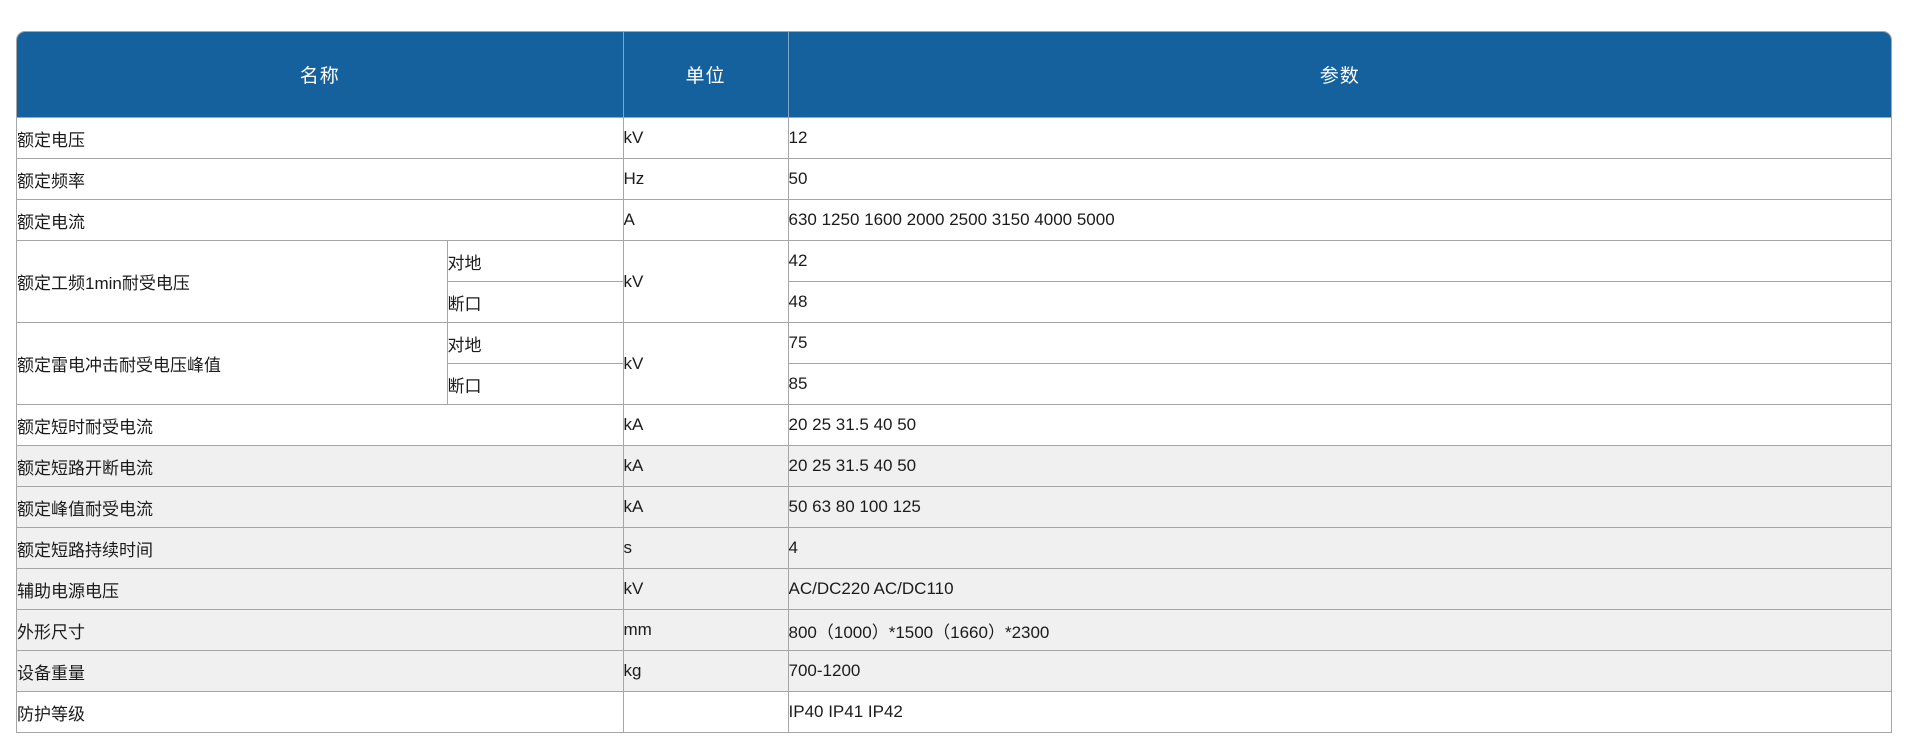  I want to click on table-row: 额定电压 kV 12, so click(954, 138).